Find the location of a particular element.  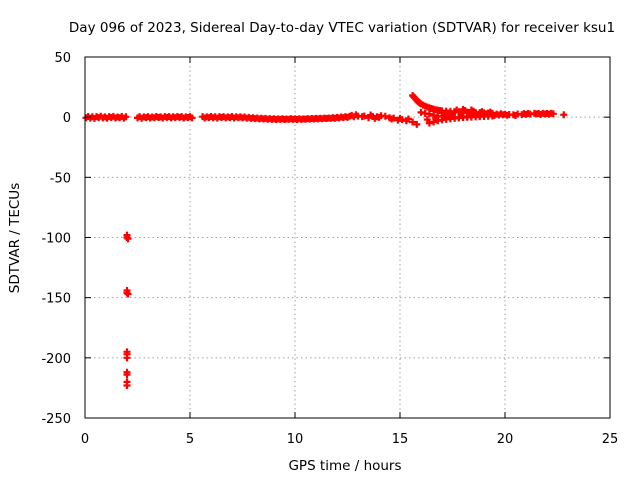

y-tick-label: 0 is located at coordinates (67, 118).